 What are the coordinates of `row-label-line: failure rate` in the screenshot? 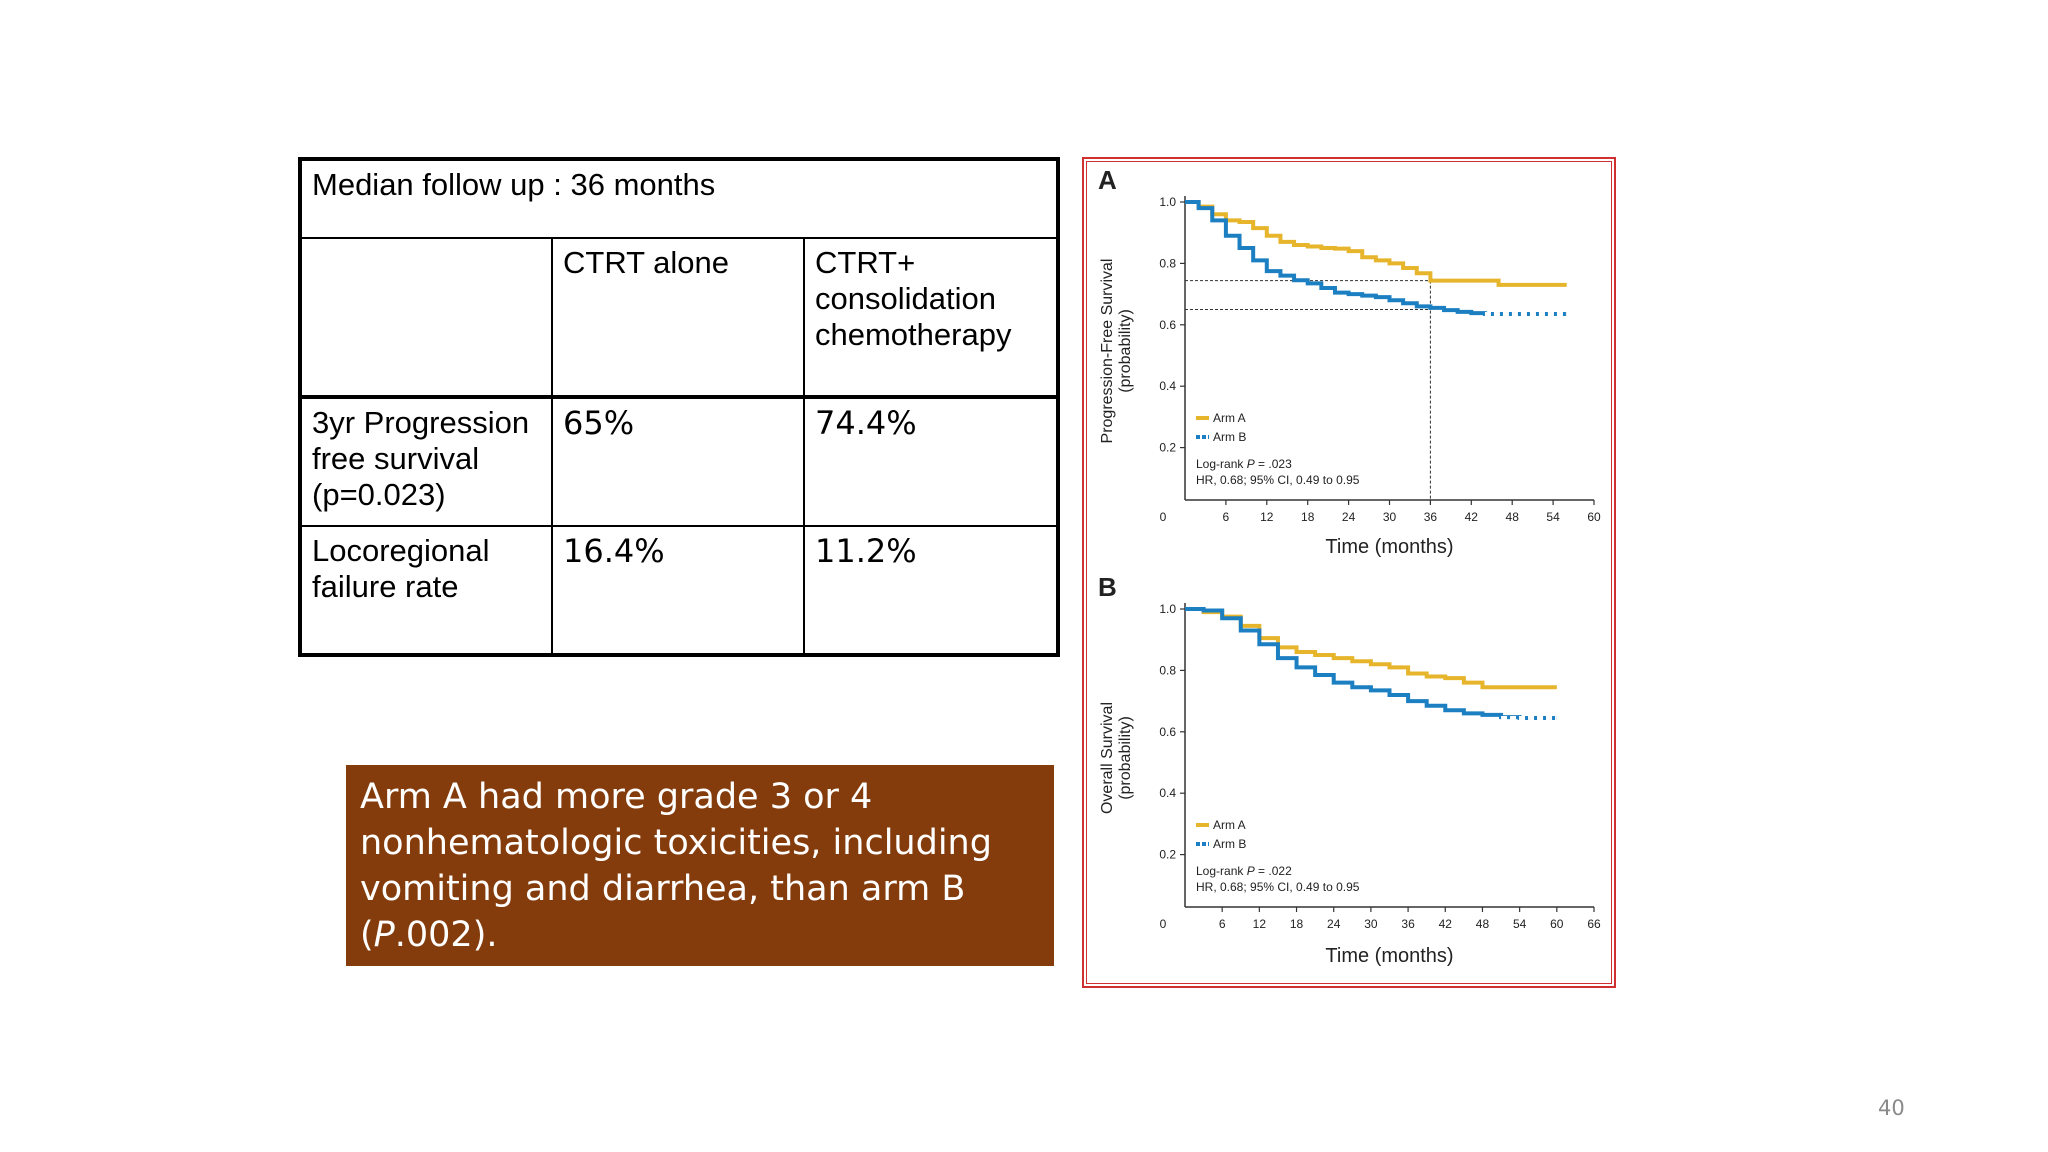 It's located at (385, 586).